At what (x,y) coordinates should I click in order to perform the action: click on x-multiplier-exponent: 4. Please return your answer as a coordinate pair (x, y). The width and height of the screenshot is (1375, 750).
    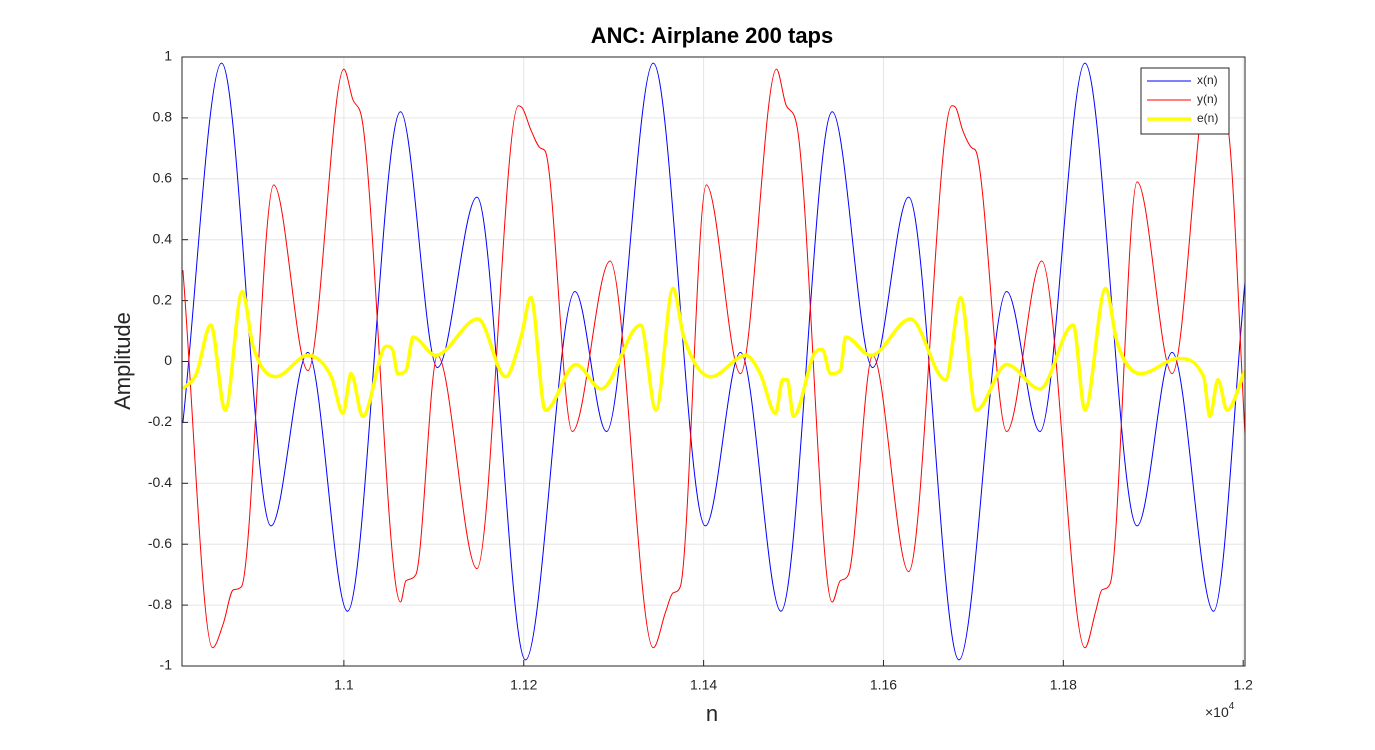
    Looking at the image, I should click on (1232, 706).